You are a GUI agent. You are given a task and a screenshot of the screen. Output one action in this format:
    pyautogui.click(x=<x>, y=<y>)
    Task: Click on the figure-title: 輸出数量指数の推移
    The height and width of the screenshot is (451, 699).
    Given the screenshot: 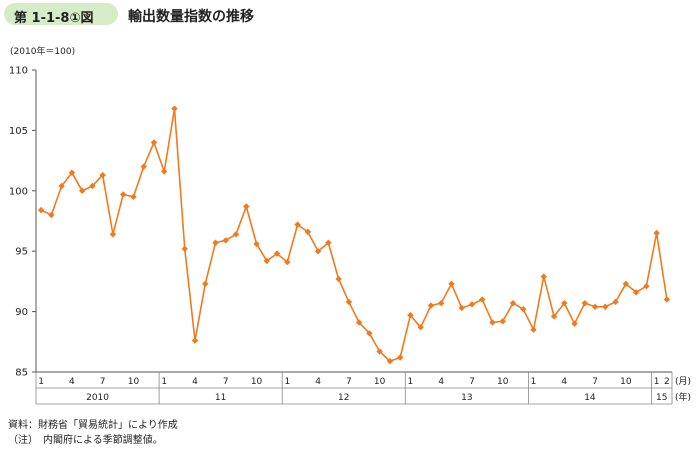 What is the action you would take?
    pyautogui.click(x=191, y=17)
    